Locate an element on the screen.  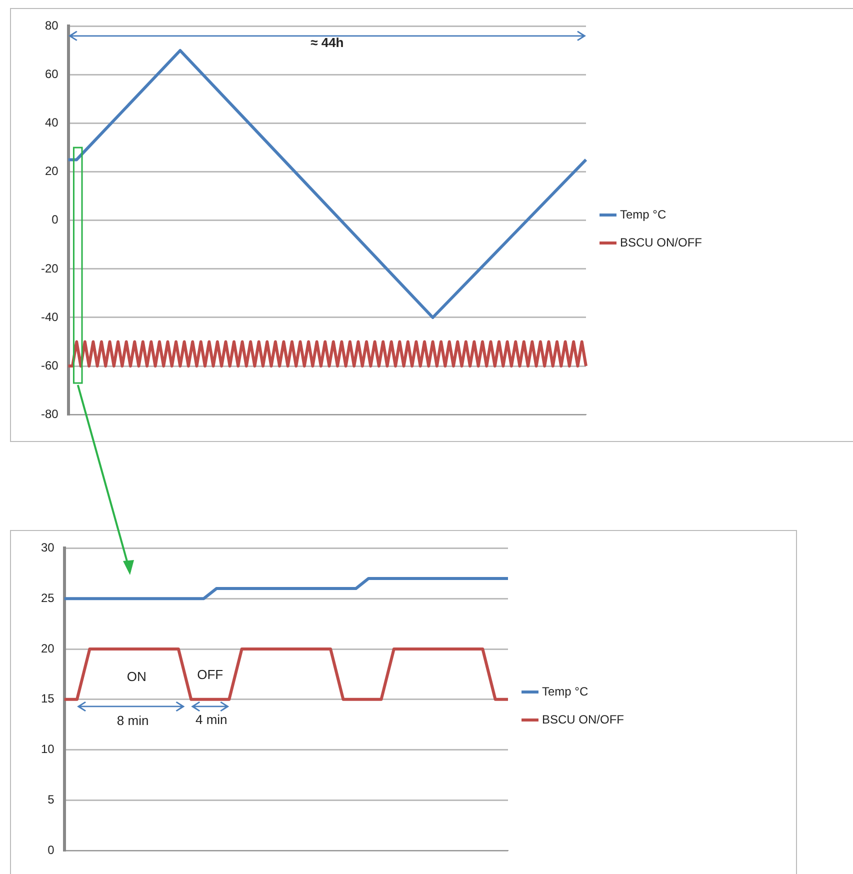
y-tick-label: 10 is located at coordinates (47, 749).